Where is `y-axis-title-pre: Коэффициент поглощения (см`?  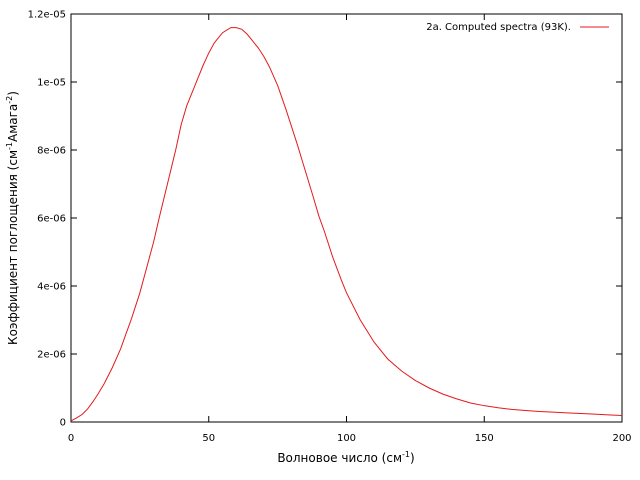
y-axis-title-pre: Коэффициент поглощения (см is located at coordinates (13, 247).